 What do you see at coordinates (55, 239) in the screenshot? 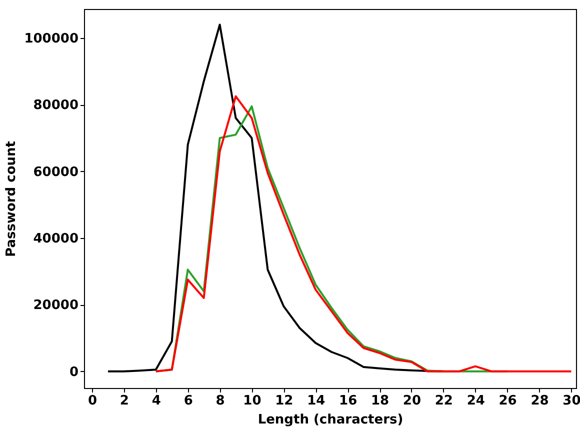
I see `y-tick-label: 40000` at bounding box center [55, 239].